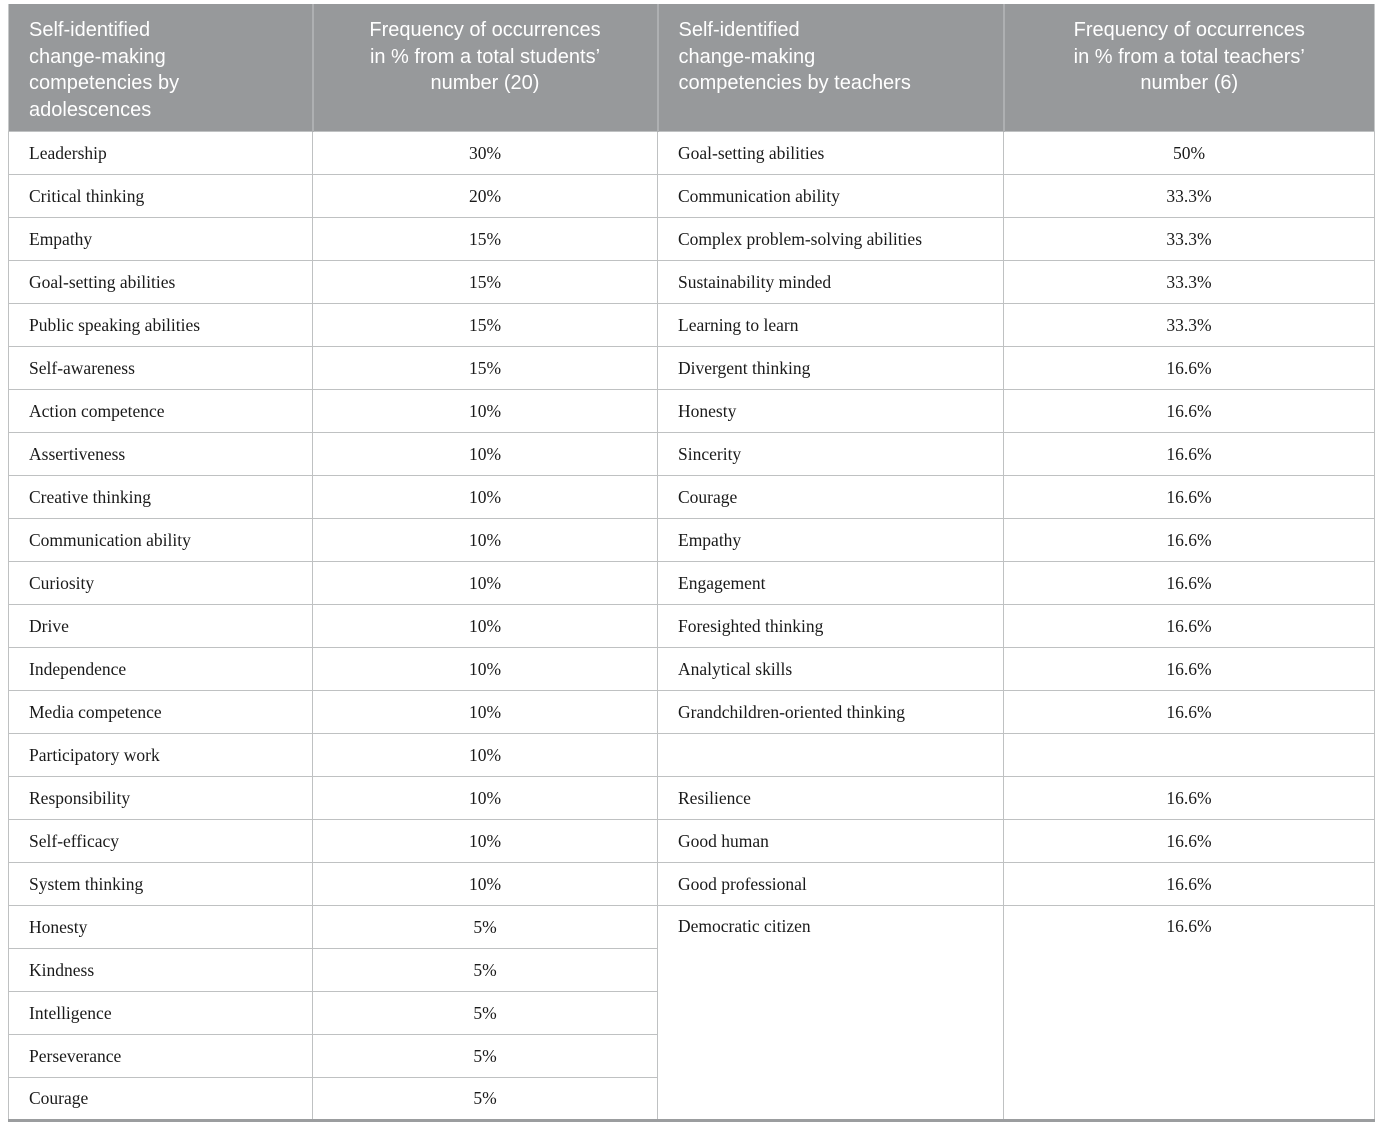 Image resolution: width=1376 pixels, height=1122 pixels. What do you see at coordinates (830, 196) in the screenshot?
I see `teacher-competency-cell: Communication ability` at bounding box center [830, 196].